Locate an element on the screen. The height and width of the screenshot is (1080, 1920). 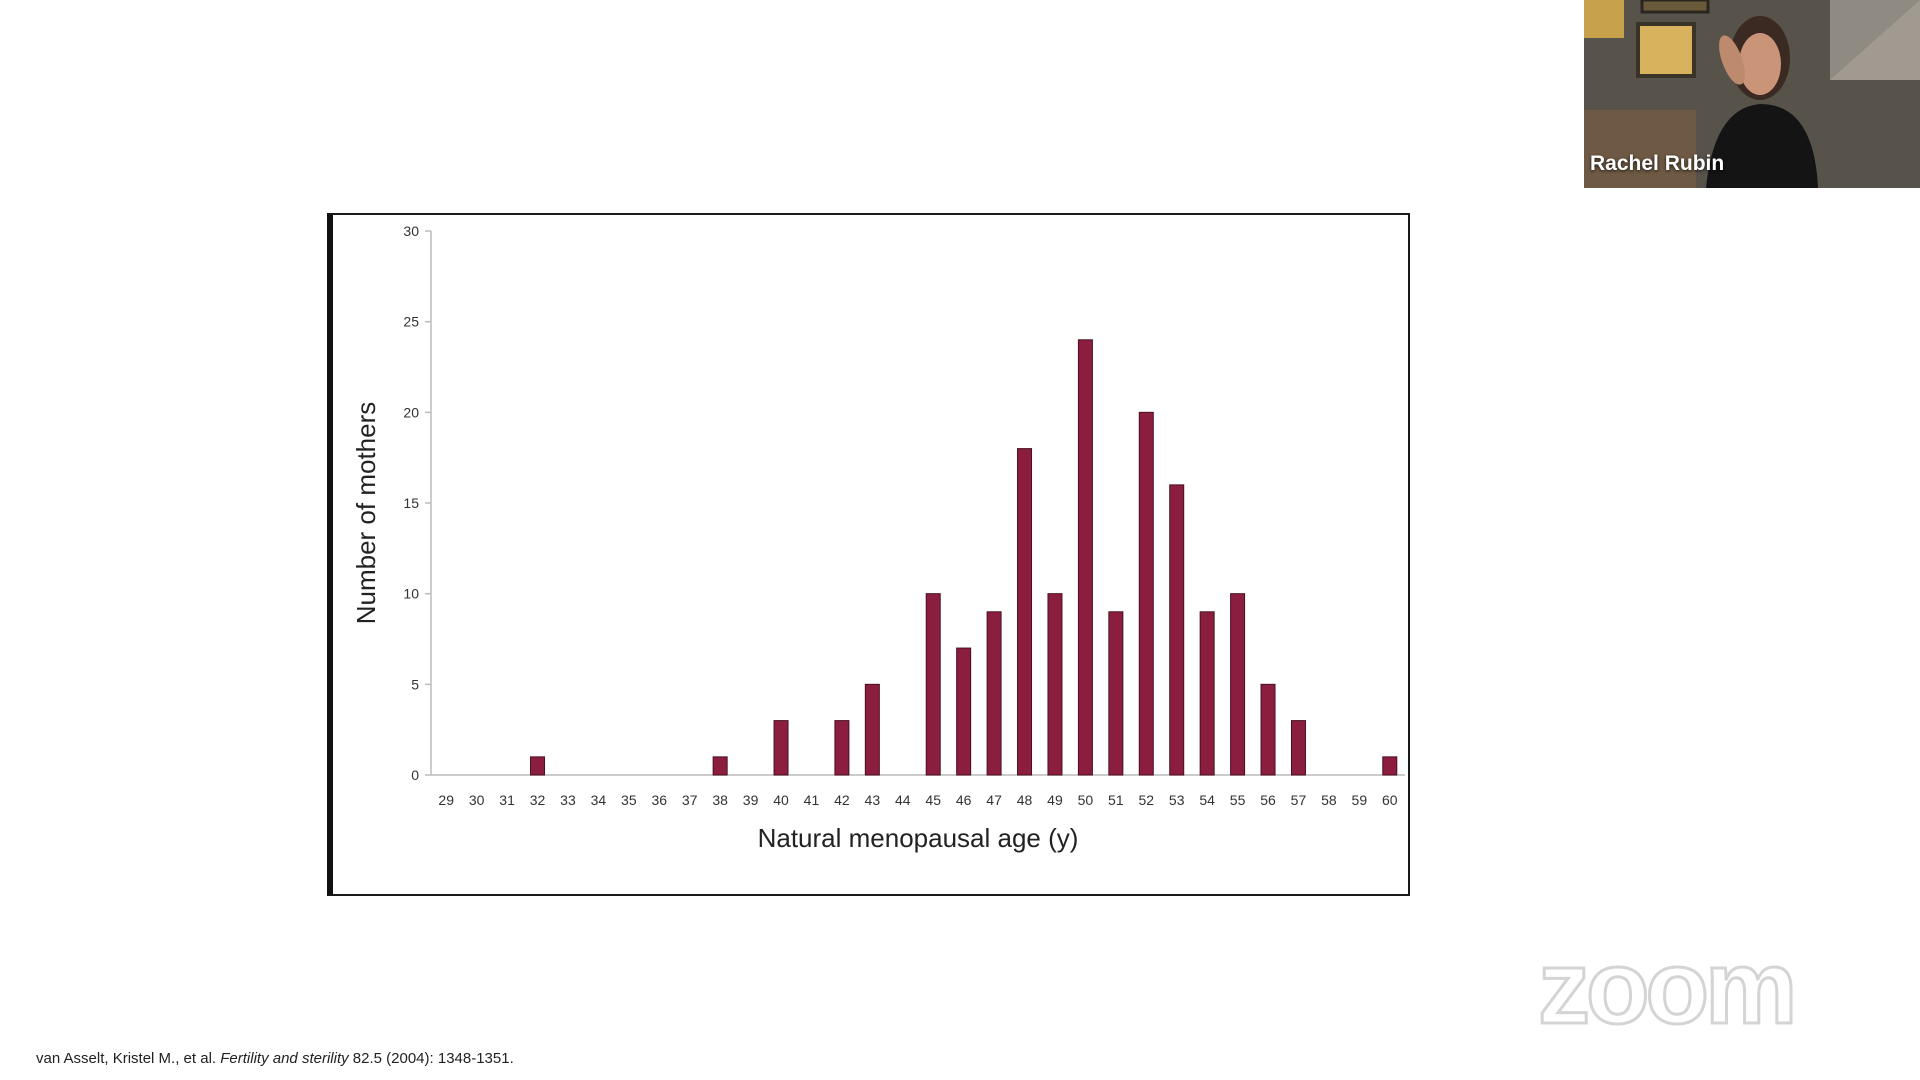
x-tick-label: 29 is located at coordinates (446, 800).